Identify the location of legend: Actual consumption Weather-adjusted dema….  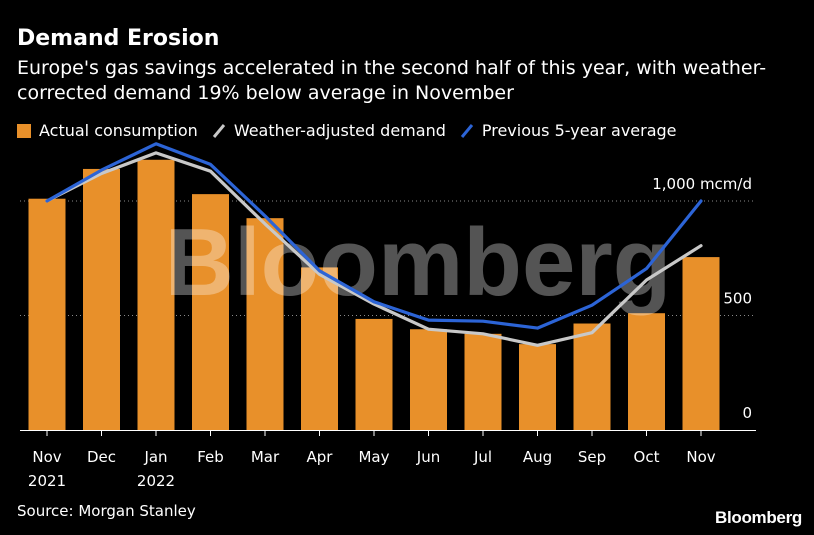
(354, 130).